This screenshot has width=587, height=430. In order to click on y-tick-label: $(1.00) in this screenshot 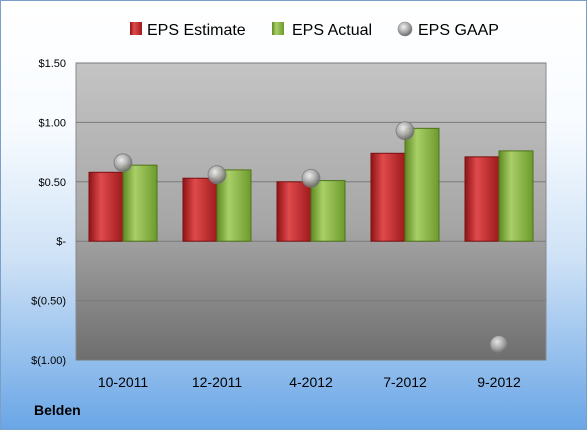, I will do `click(48, 361)`.